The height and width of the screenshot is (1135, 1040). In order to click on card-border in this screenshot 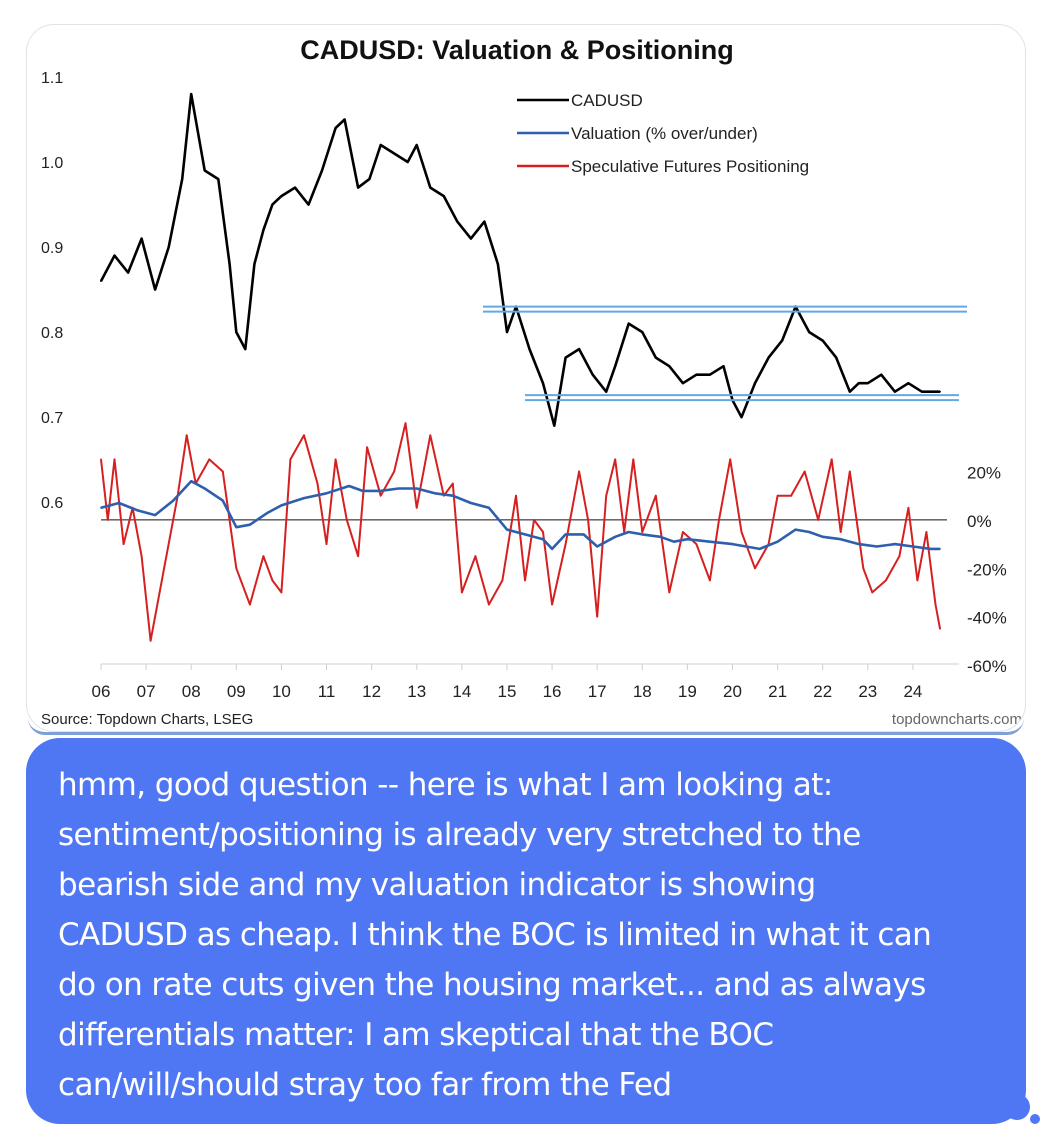, I will do `click(526, 726)`.